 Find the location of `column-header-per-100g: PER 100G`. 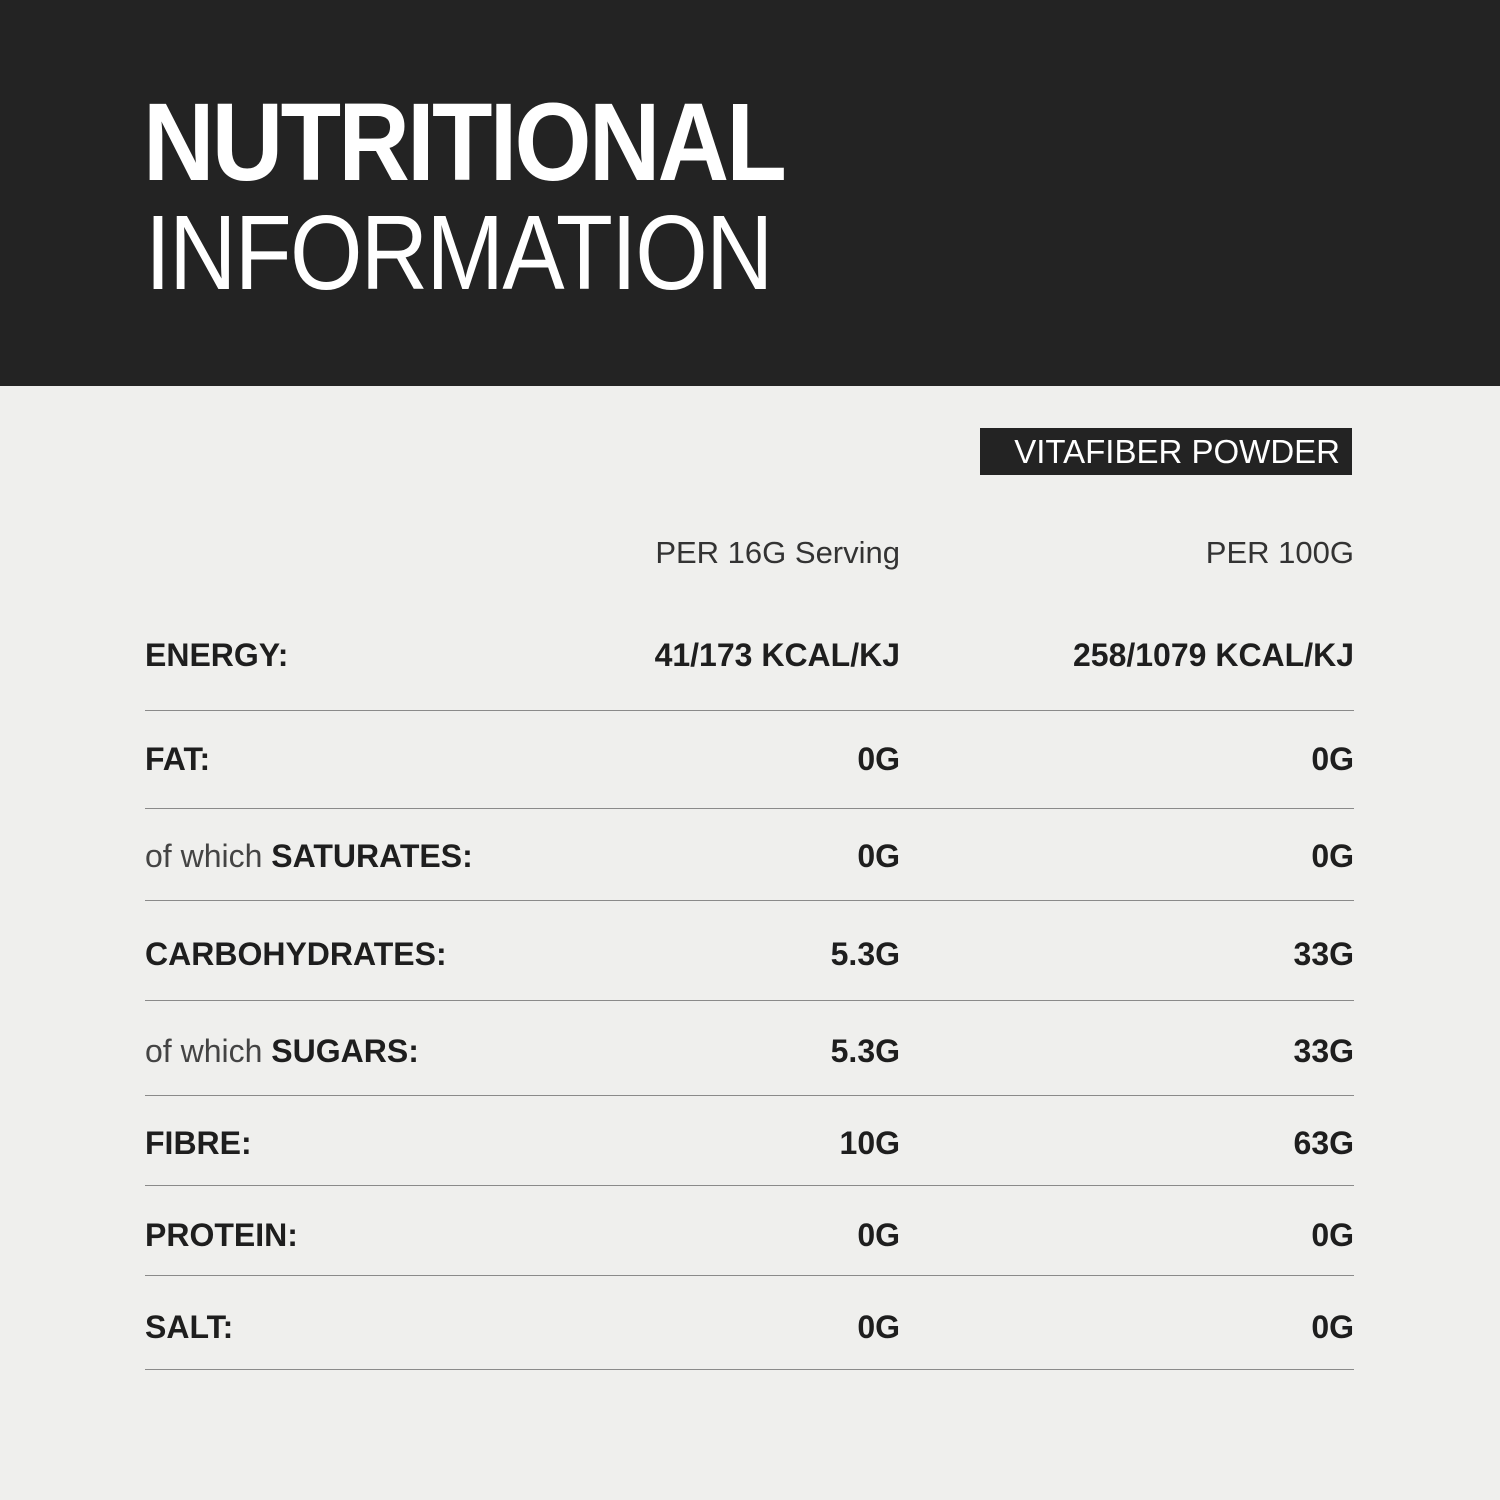

column-header-per-100g: PER 100G is located at coordinates (1279, 552).